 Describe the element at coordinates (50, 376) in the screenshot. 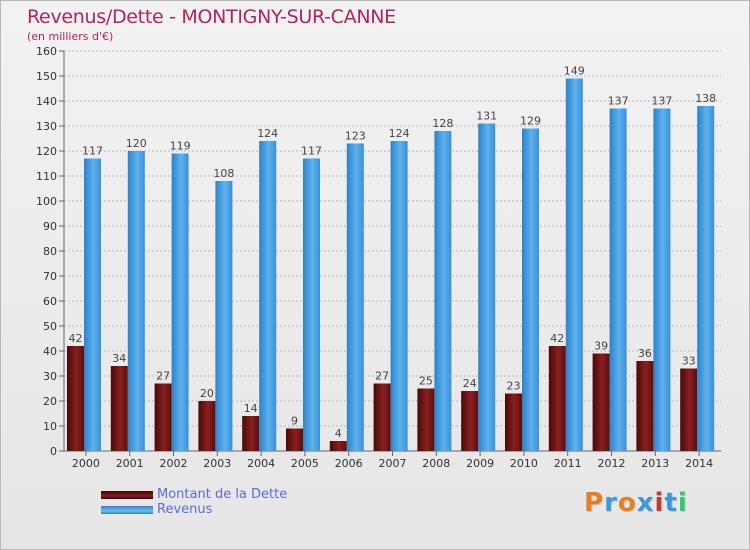

I see `y-tick-label: 30` at that location.